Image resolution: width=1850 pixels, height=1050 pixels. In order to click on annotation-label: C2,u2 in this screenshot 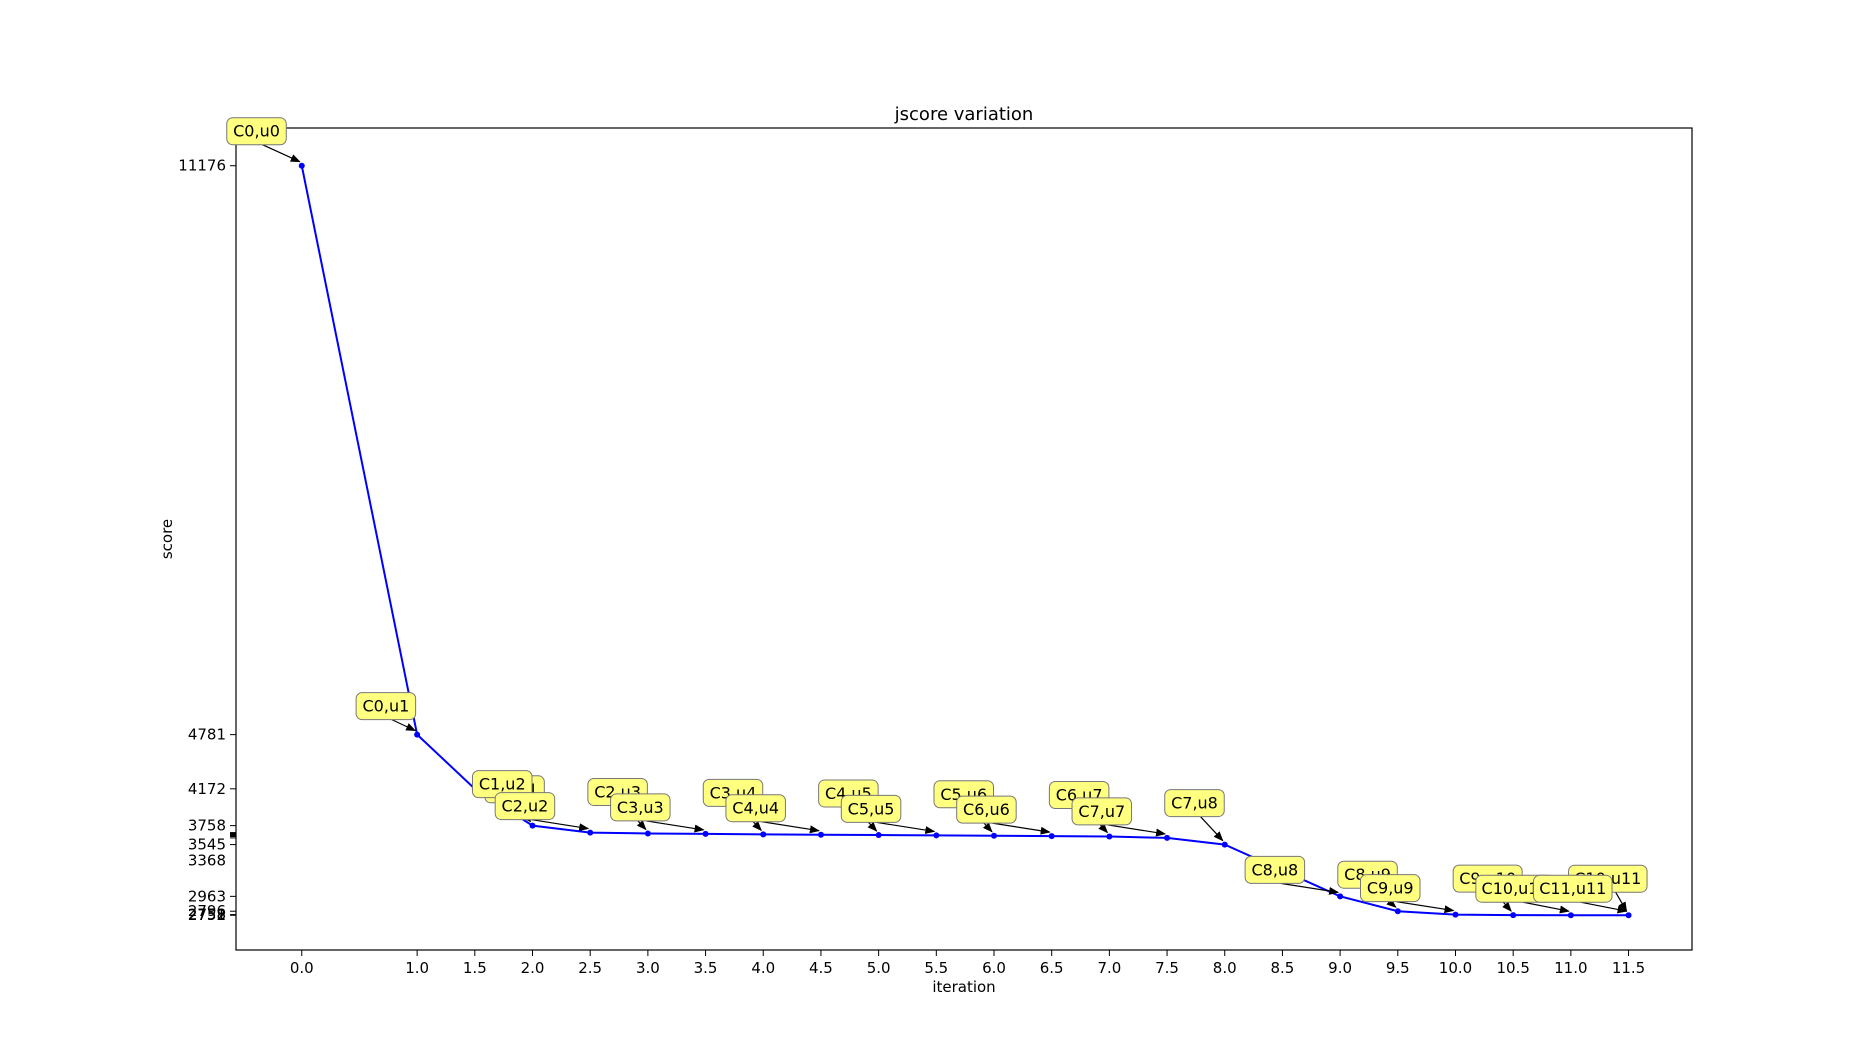, I will do `click(525, 806)`.